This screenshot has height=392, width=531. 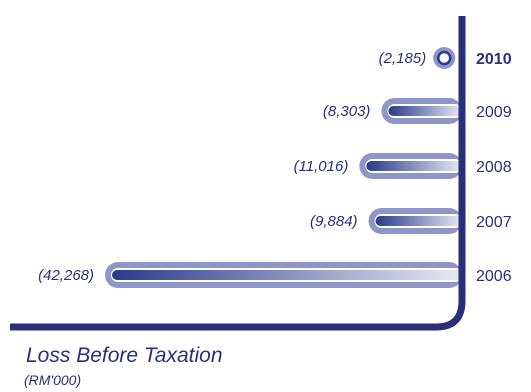 What do you see at coordinates (347, 111) in the screenshot?
I see `value-label-2009: (8,303)` at bounding box center [347, 111].